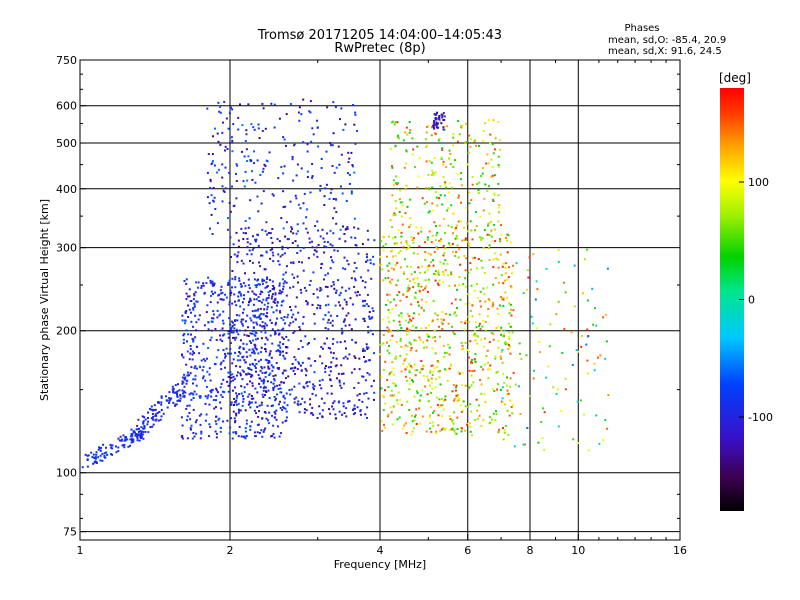 This screenshot has width=800, height=600. What do you see at coordinates (530, 550) in the screenshot?
I see `x-tick-label: 8` at bounding box center [530, 550].